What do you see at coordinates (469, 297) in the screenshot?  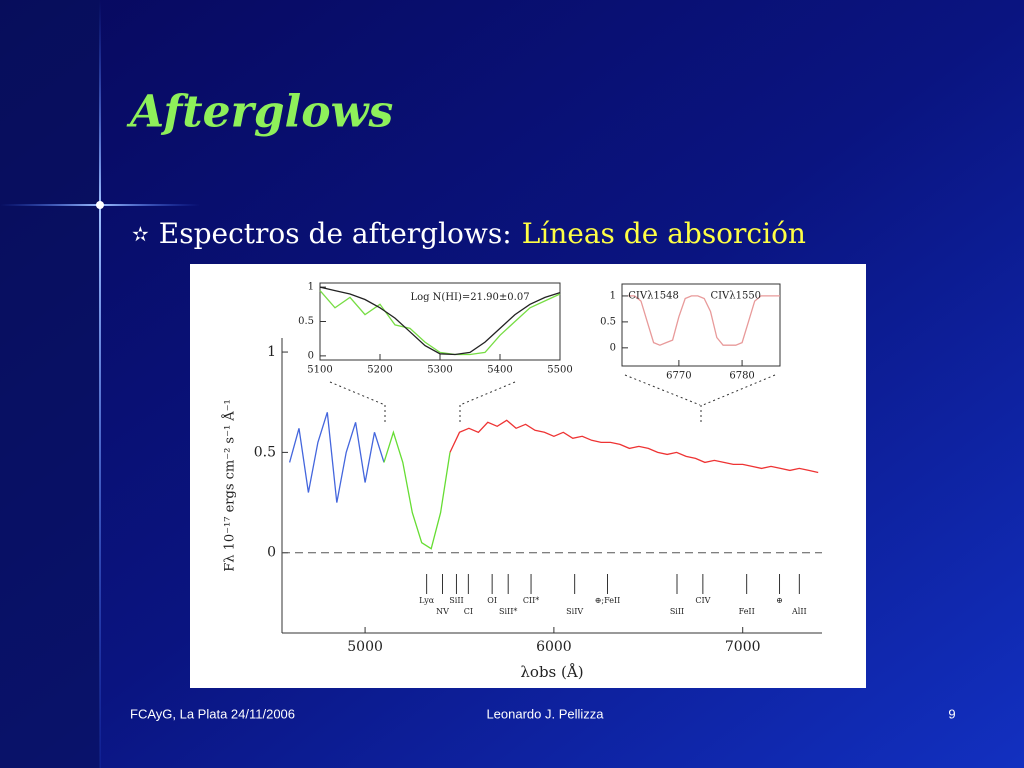 I see `annotation: Log N(HI)=21.90±0.07` at bounding box center [469, 297].